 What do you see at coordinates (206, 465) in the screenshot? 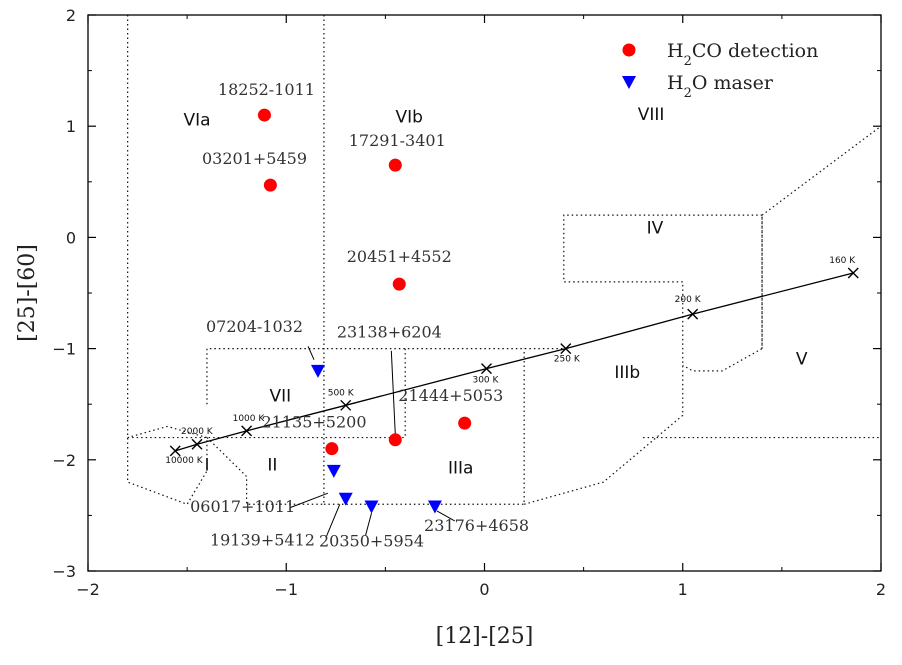
I see `region-label-i: I` at bounding box center [206, 465].